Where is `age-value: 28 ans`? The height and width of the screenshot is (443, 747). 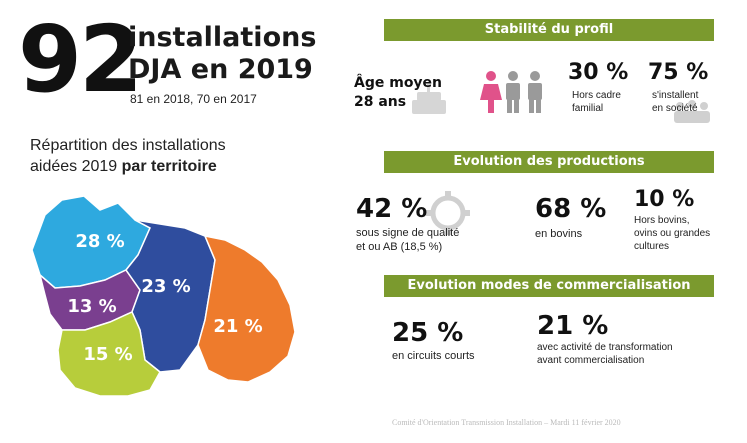
age-value: 28 ans is located at coordinates (380, 102).